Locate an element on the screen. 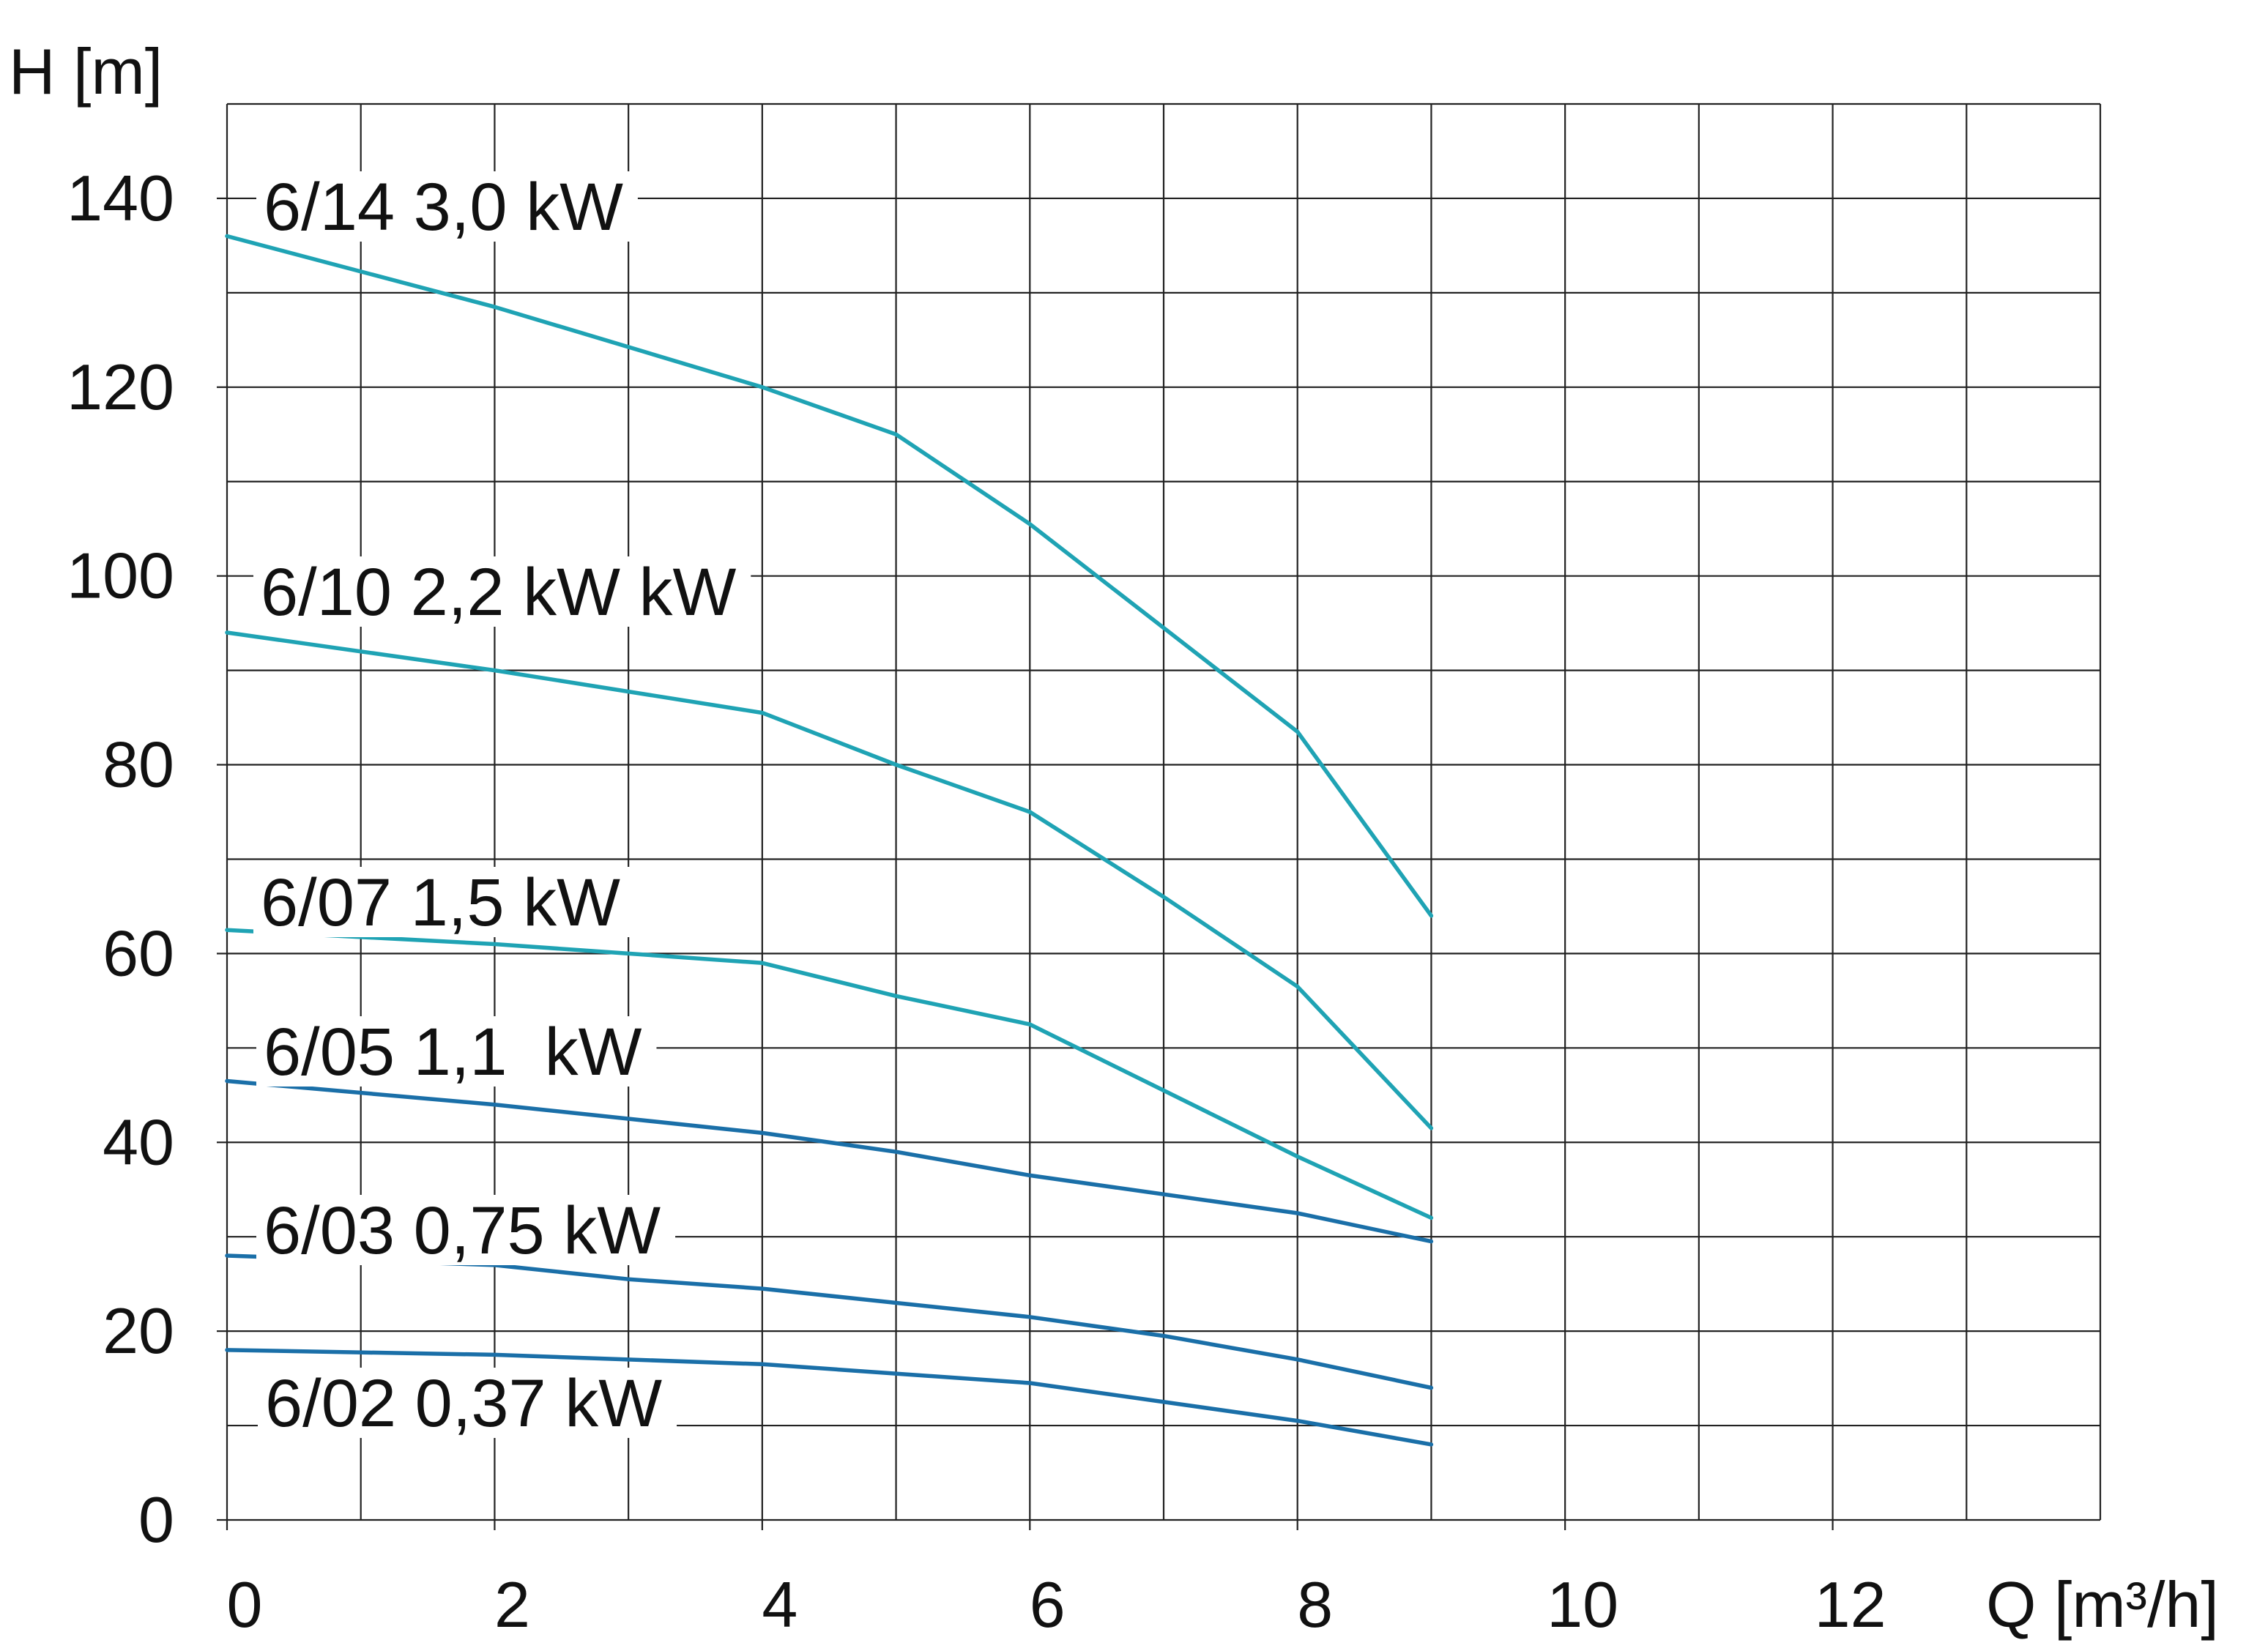 The image size is (2268, 1651). x-tick-label: 2 is located at coordinates (512, 1605).